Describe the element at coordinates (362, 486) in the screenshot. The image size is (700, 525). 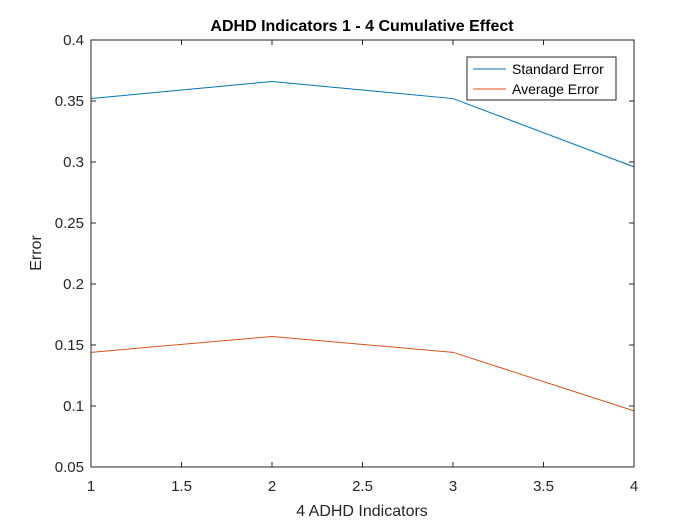
I see `x-tick-label: 2.5` at that location.